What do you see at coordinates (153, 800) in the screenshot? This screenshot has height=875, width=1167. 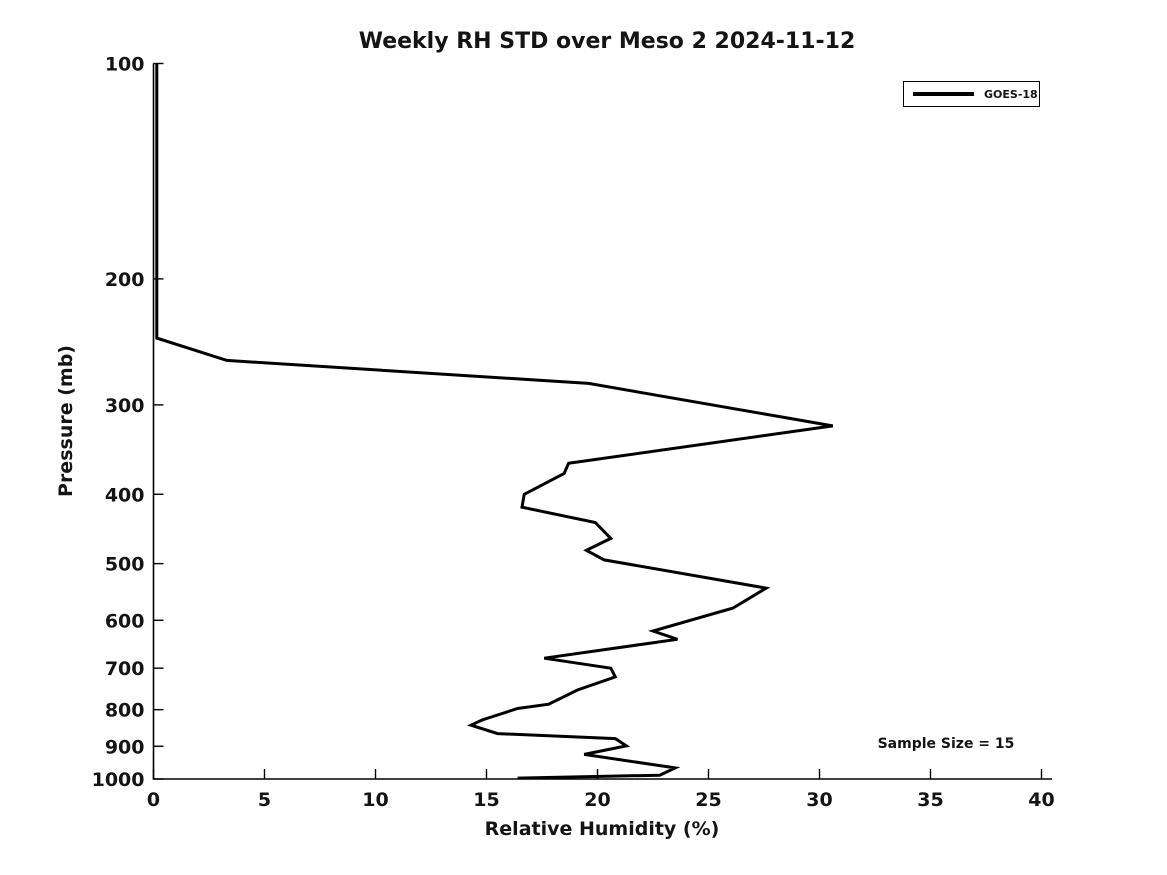 I see `x-tick-label: 0` at bounding box center [153, 800].